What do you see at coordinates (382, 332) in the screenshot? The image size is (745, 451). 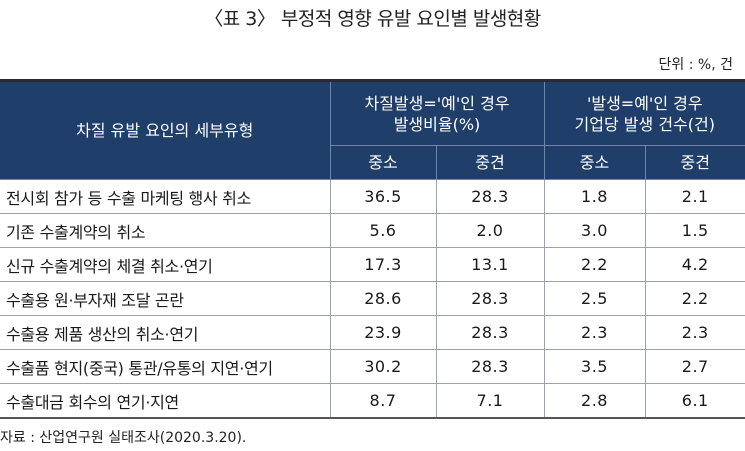 I see `cell-value: 23.9` at bounding box center [382, 332].